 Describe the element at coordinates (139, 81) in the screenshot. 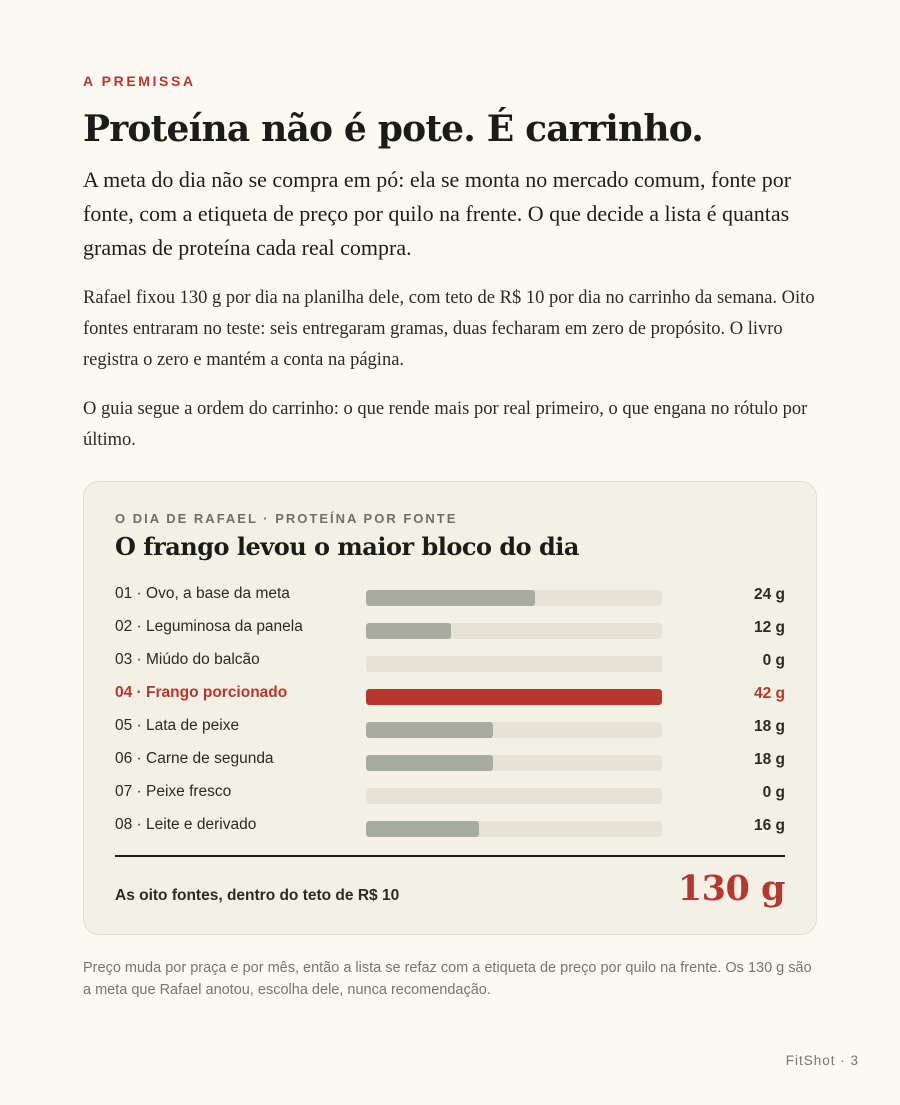

I see `section-kicker: A PREMISSA` at that location.